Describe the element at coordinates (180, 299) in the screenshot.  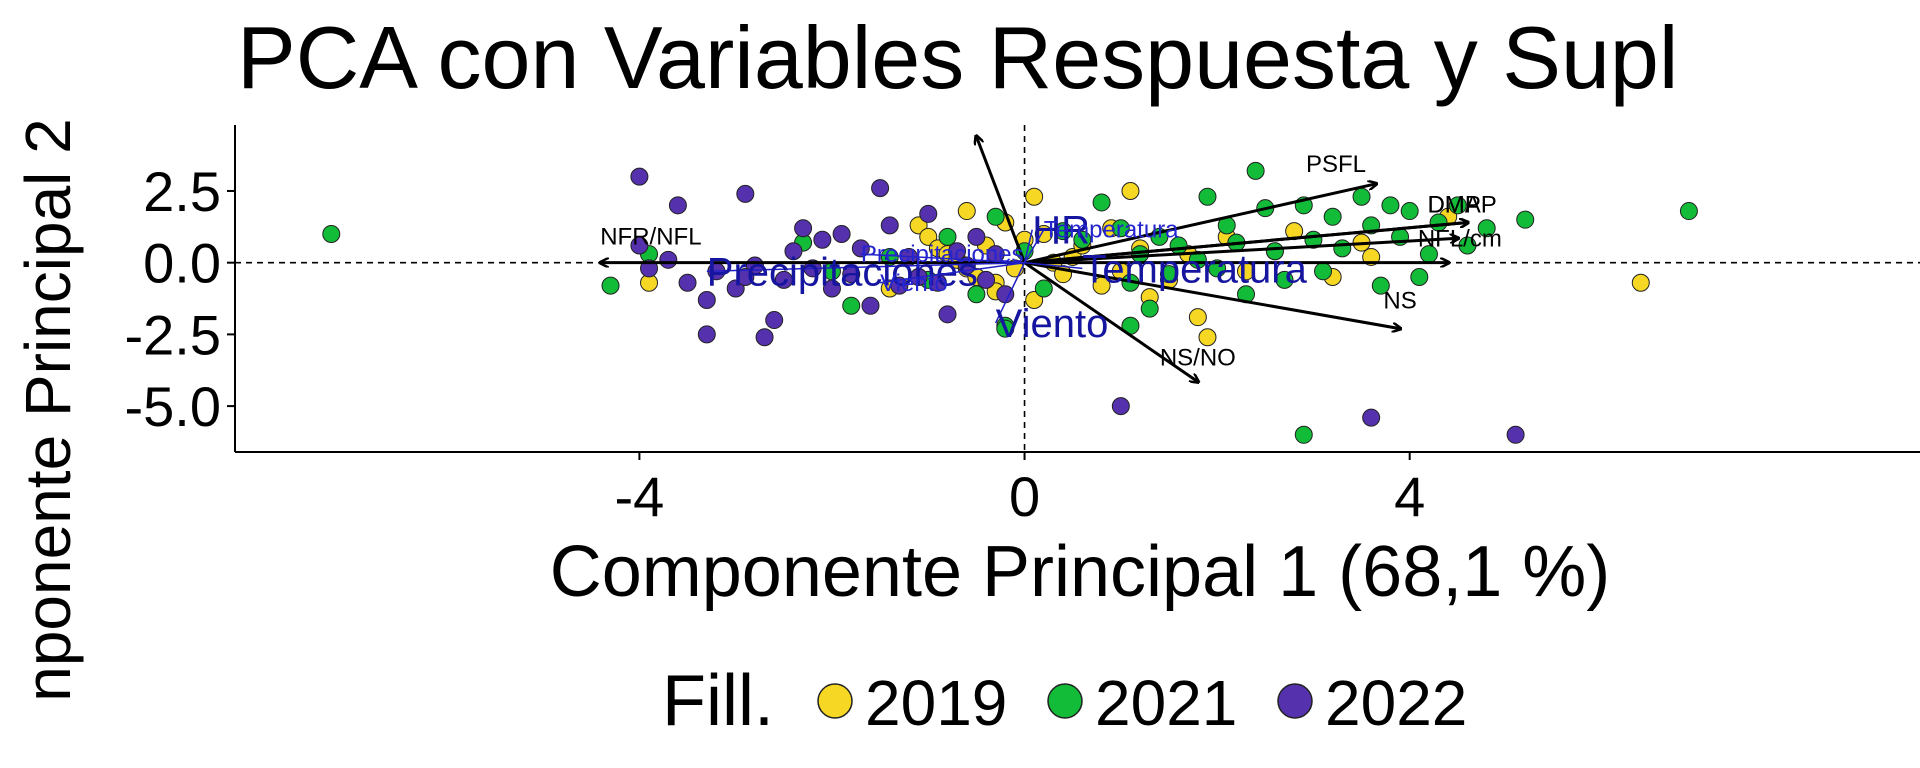
I see `y-axis-ticks: 2.5 0.0 -2.5 -5.0` at that location.